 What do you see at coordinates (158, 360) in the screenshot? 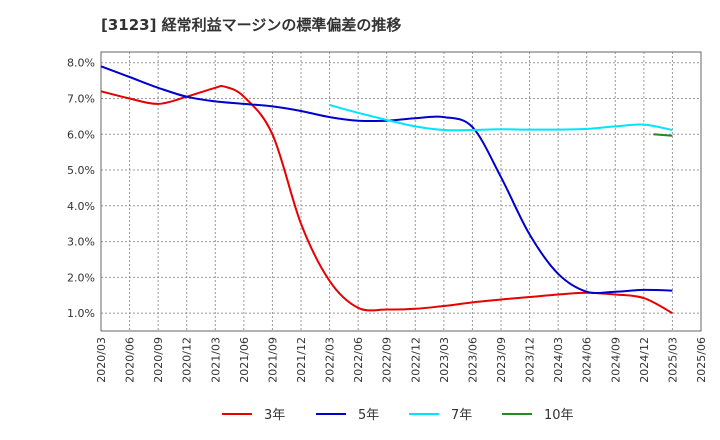
I see `x-tick-label: 2020/09` at bounding box center [158, 360].